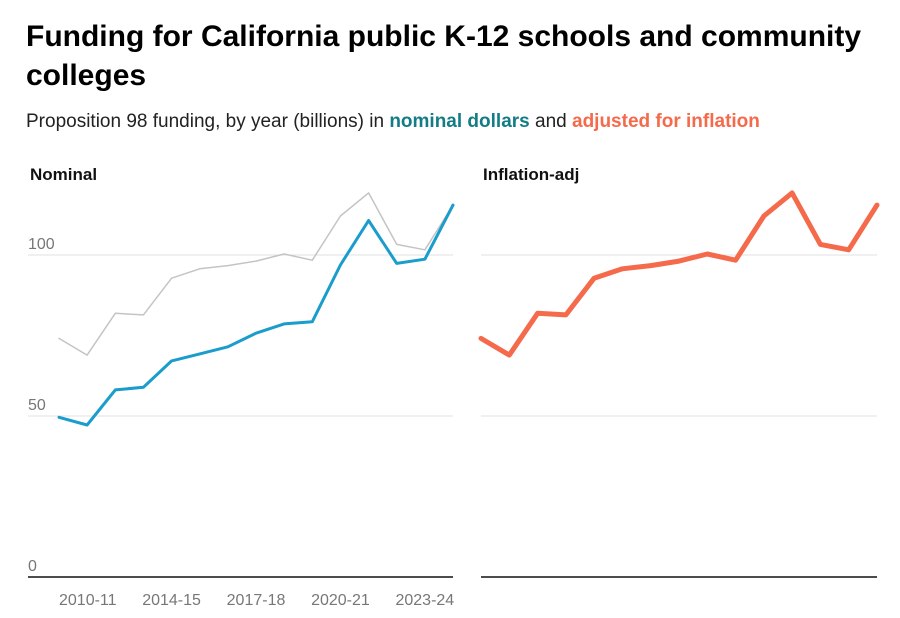 The height and width of the screenshot is (618, 900). Describe the element at coordinates (551, 121) in the screenshot. I see `subtitle-middle: and` at that location.